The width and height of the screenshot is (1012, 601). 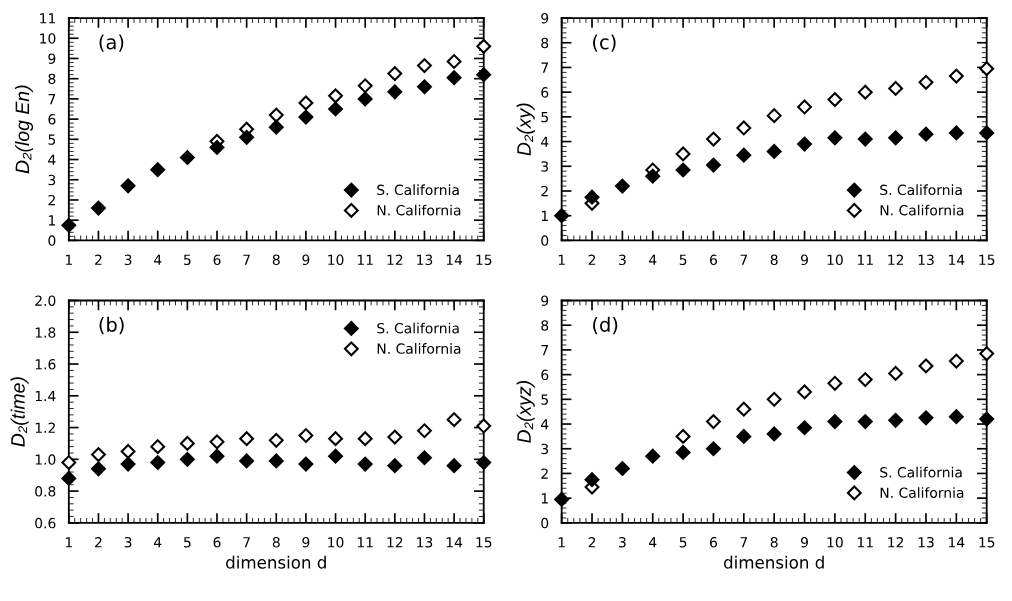 I want to click on y-axis-title: D₂(xyz), so click(x=525, y=412).